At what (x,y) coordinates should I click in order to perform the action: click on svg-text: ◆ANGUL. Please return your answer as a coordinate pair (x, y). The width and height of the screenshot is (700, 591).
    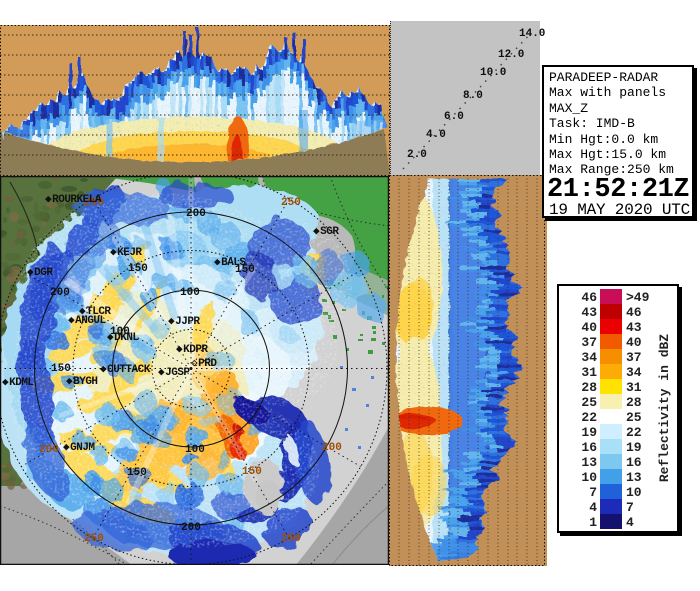
    Looking at the image, I should click on (87, 321).